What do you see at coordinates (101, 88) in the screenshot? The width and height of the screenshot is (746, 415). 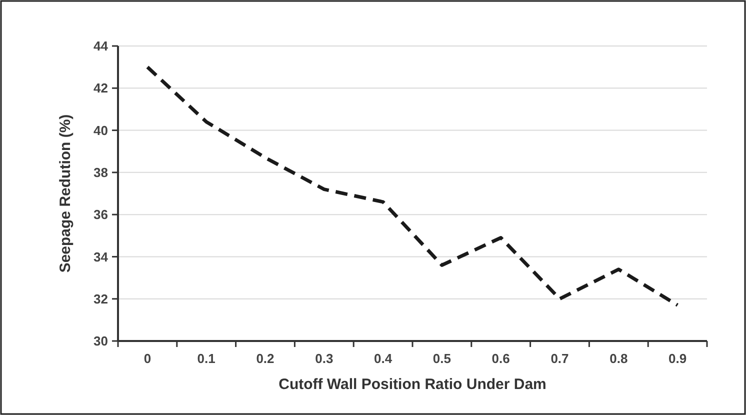 I see `y-tick-label: 42` at bounding box center [101, 88].